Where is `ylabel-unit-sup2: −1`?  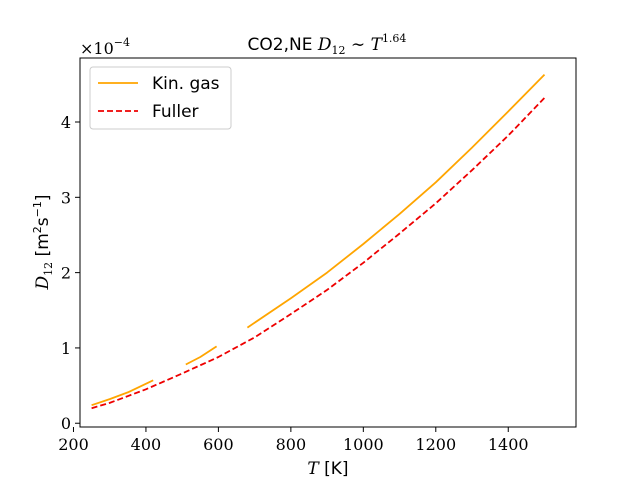 ylabel-unit-sup2: −1 is located at coordinates (37, 209).